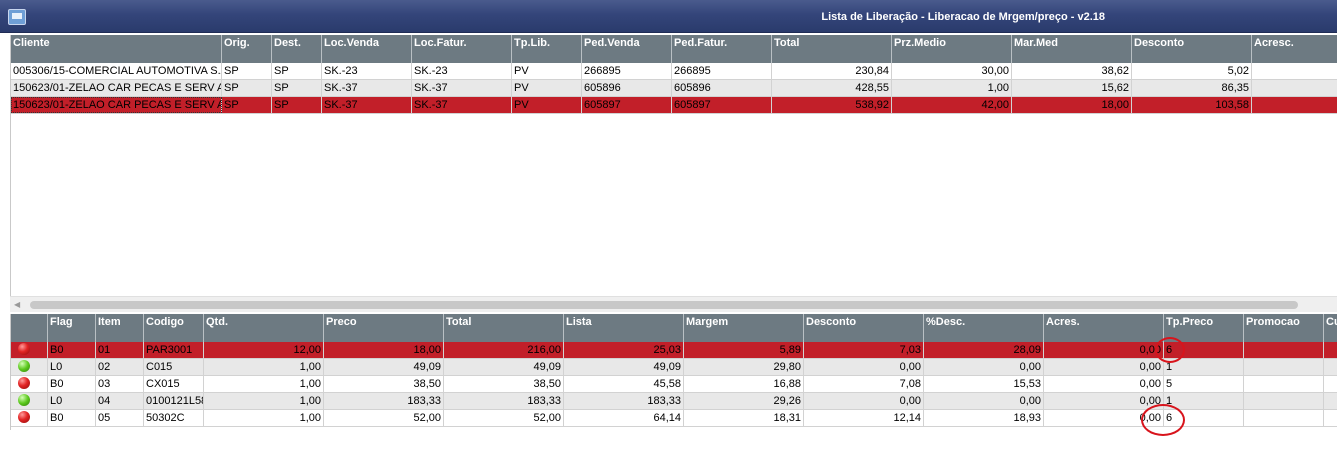 The image size is (1337, 456). I want to click on order-cell-total: 538,92, so click(832, 105).